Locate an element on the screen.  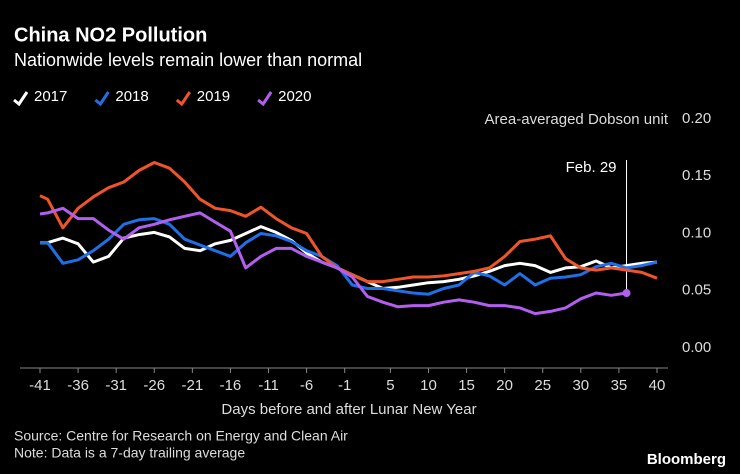
x-tick-label: 5 is located at coordinates (390, 385).